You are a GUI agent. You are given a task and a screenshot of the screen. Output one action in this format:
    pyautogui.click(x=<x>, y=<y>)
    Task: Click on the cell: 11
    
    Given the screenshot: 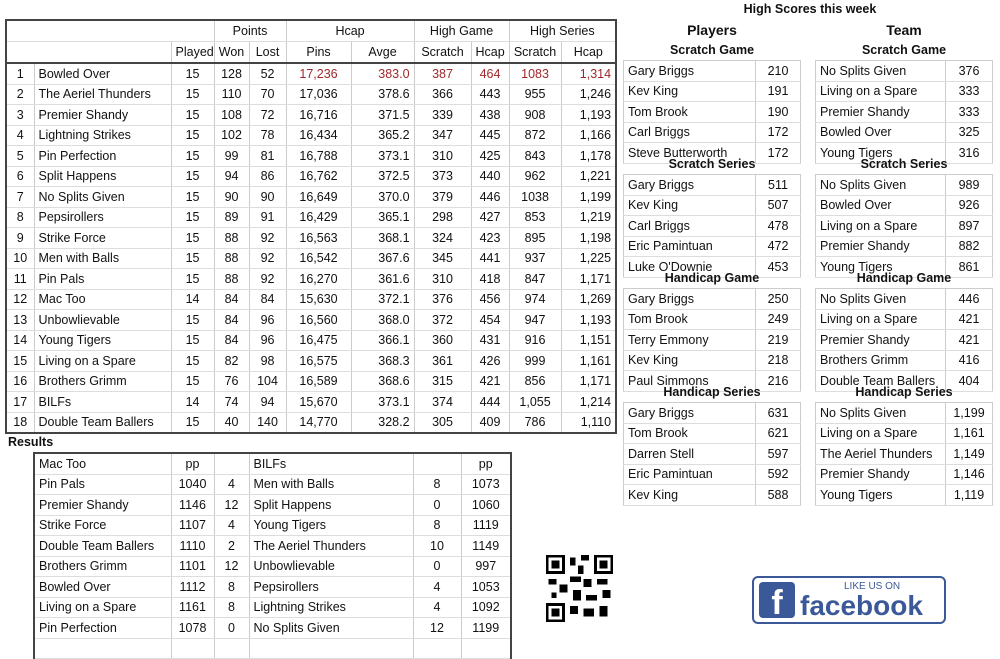 What is the action you would take?
    pyautogui.click(x=20, y=279)
    